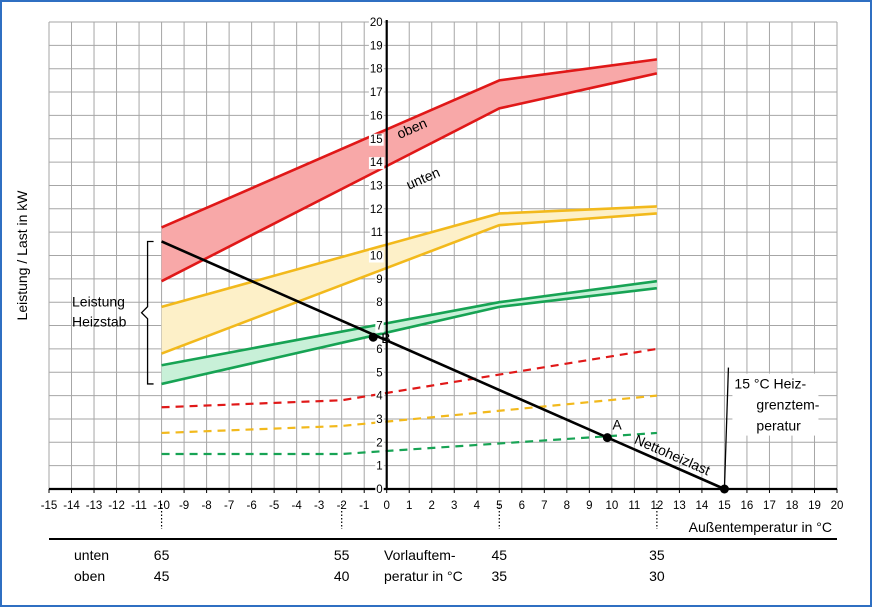  Describe the element at coordinates (379, 397) in the screenshot. I see `y-tick-label: 4` at that location.